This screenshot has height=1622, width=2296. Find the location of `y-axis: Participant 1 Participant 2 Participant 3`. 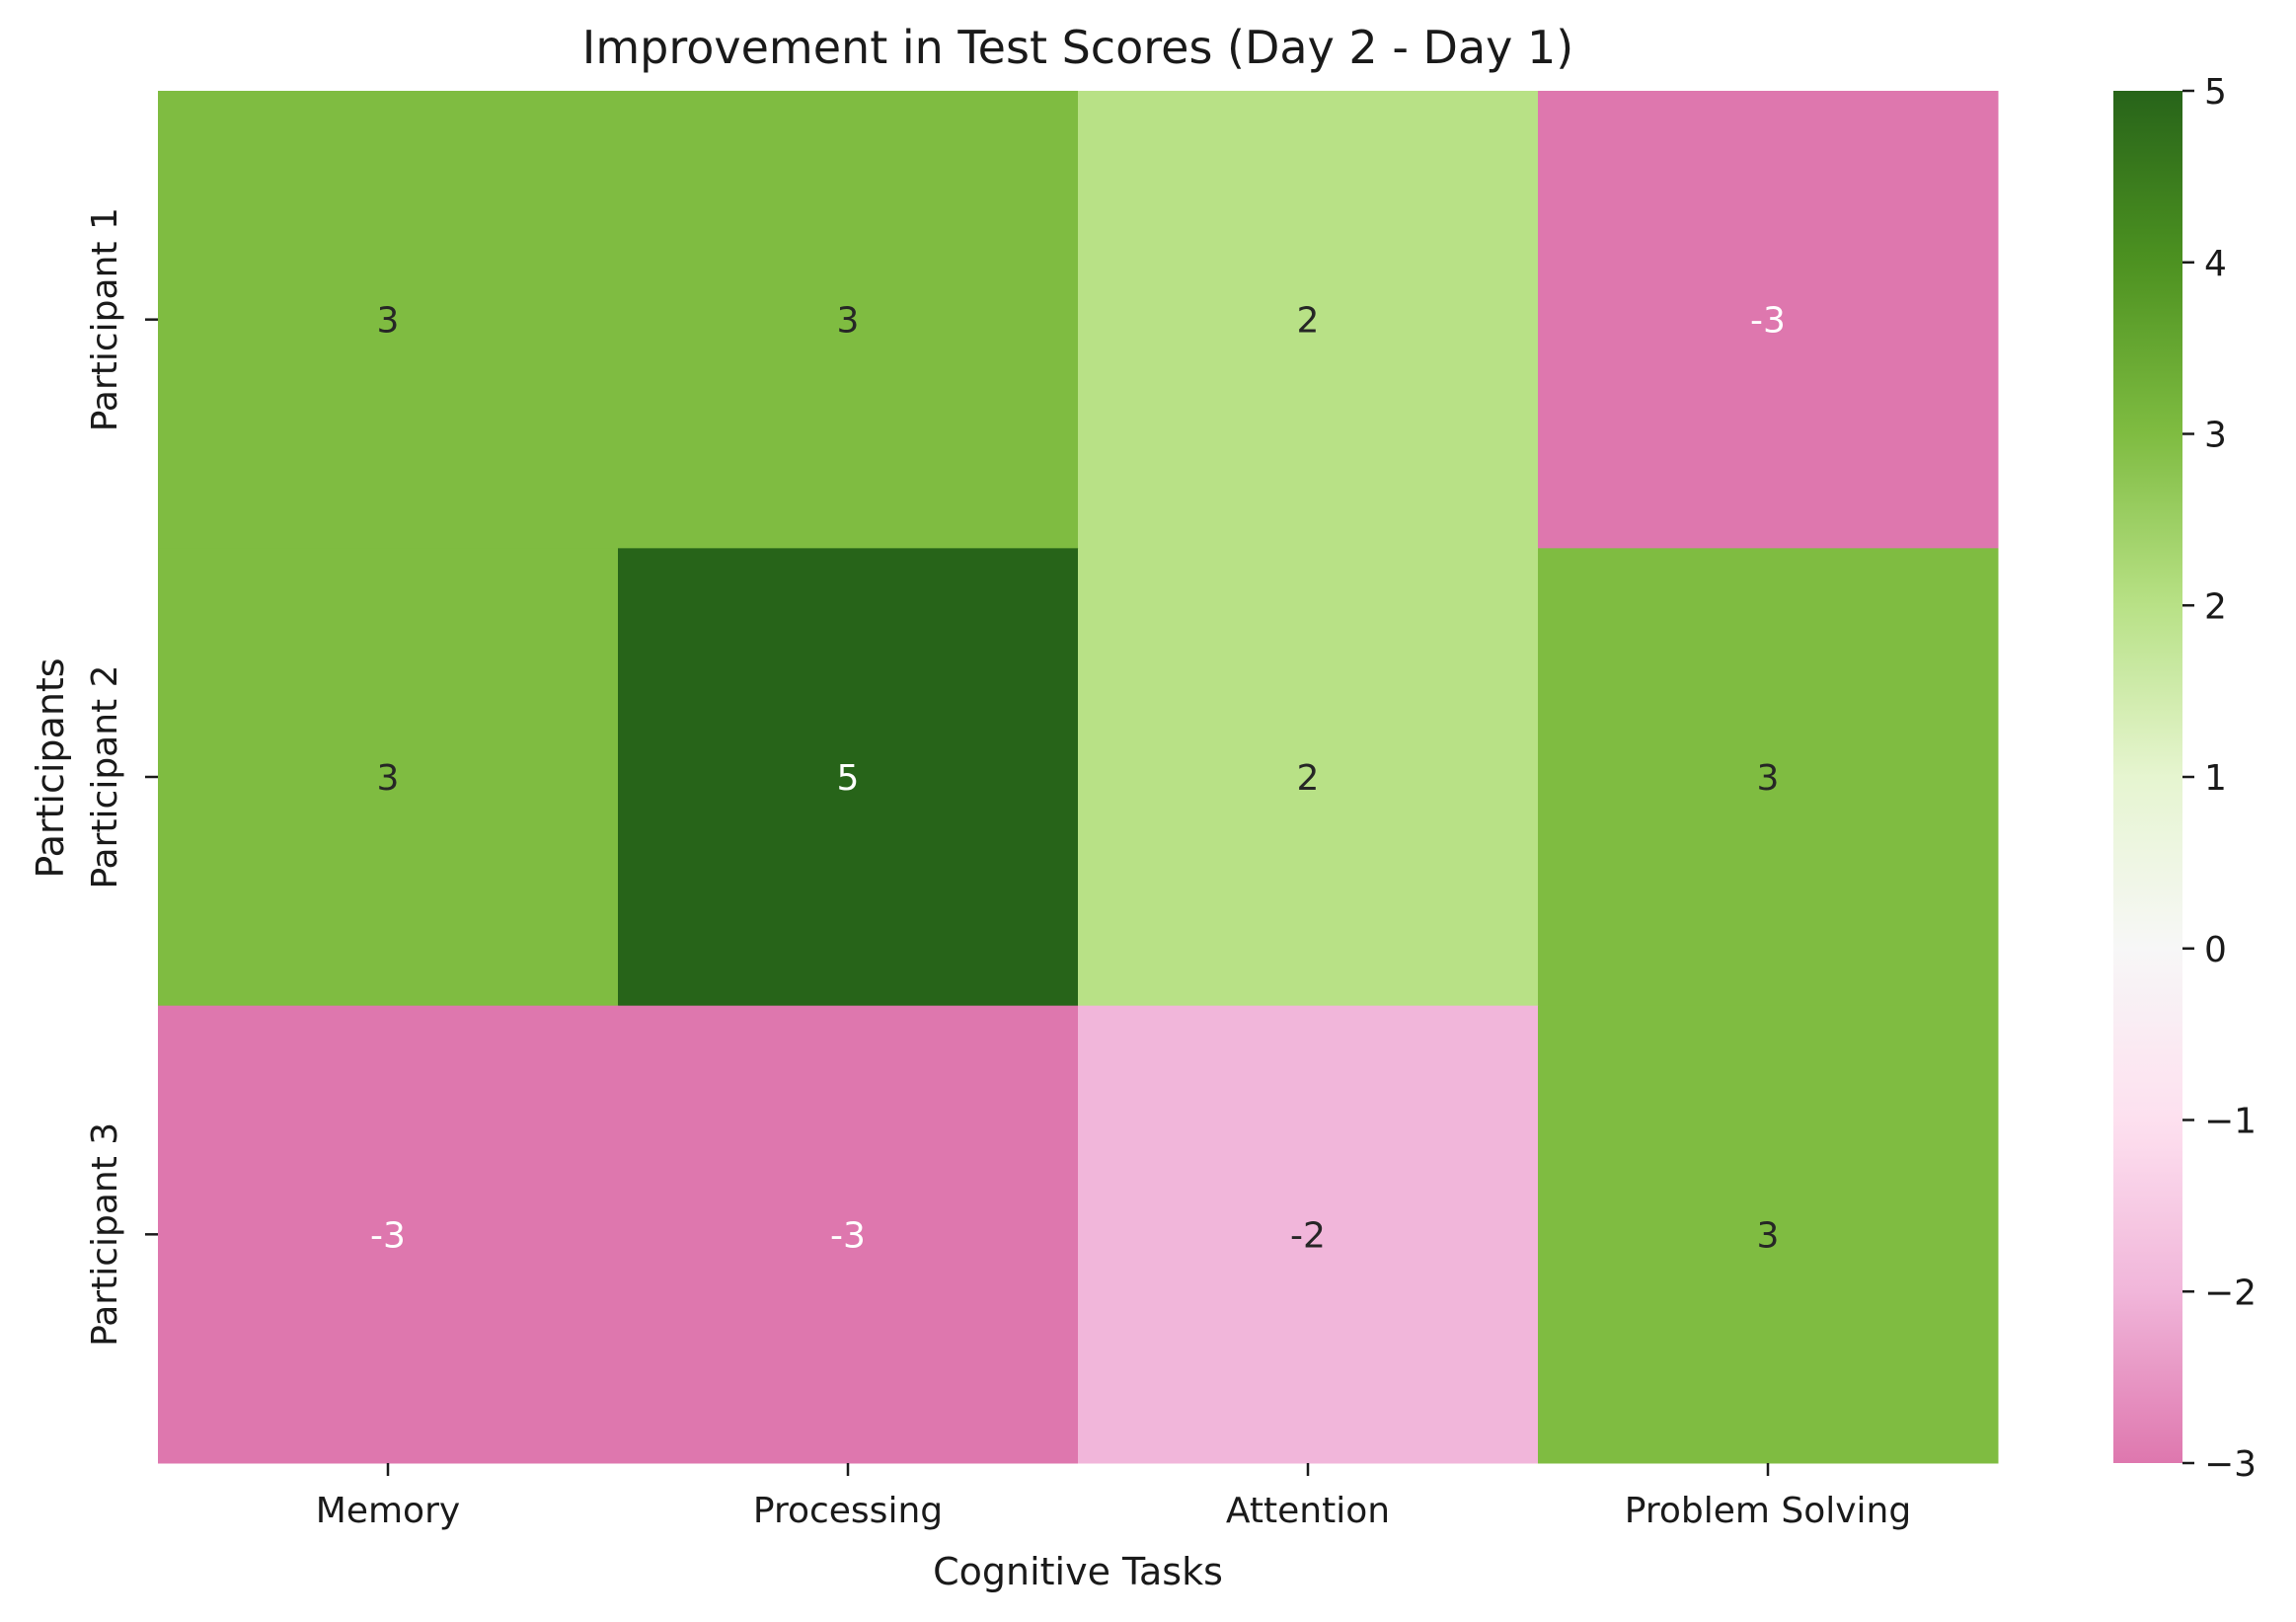

y-axis: Participant 1 Participant 2 Participant 3 is located at coordinates (121, 777).